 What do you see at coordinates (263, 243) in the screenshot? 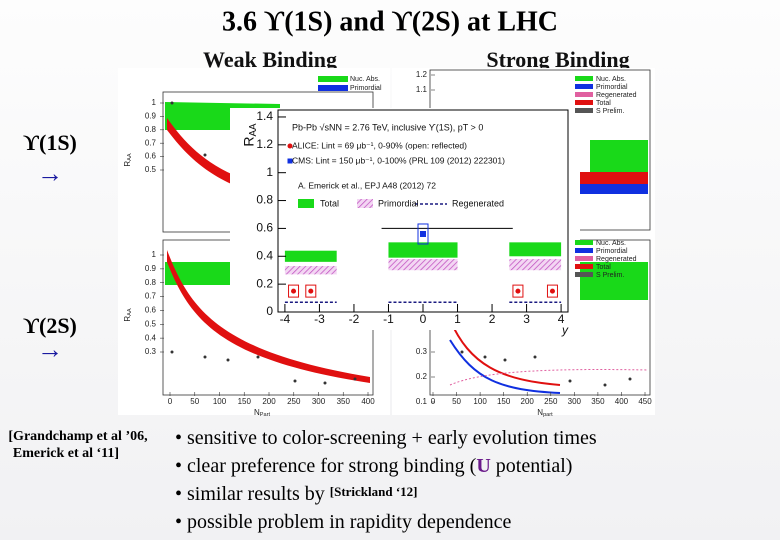
I see `weak-points` at bounding box center [263, 243].